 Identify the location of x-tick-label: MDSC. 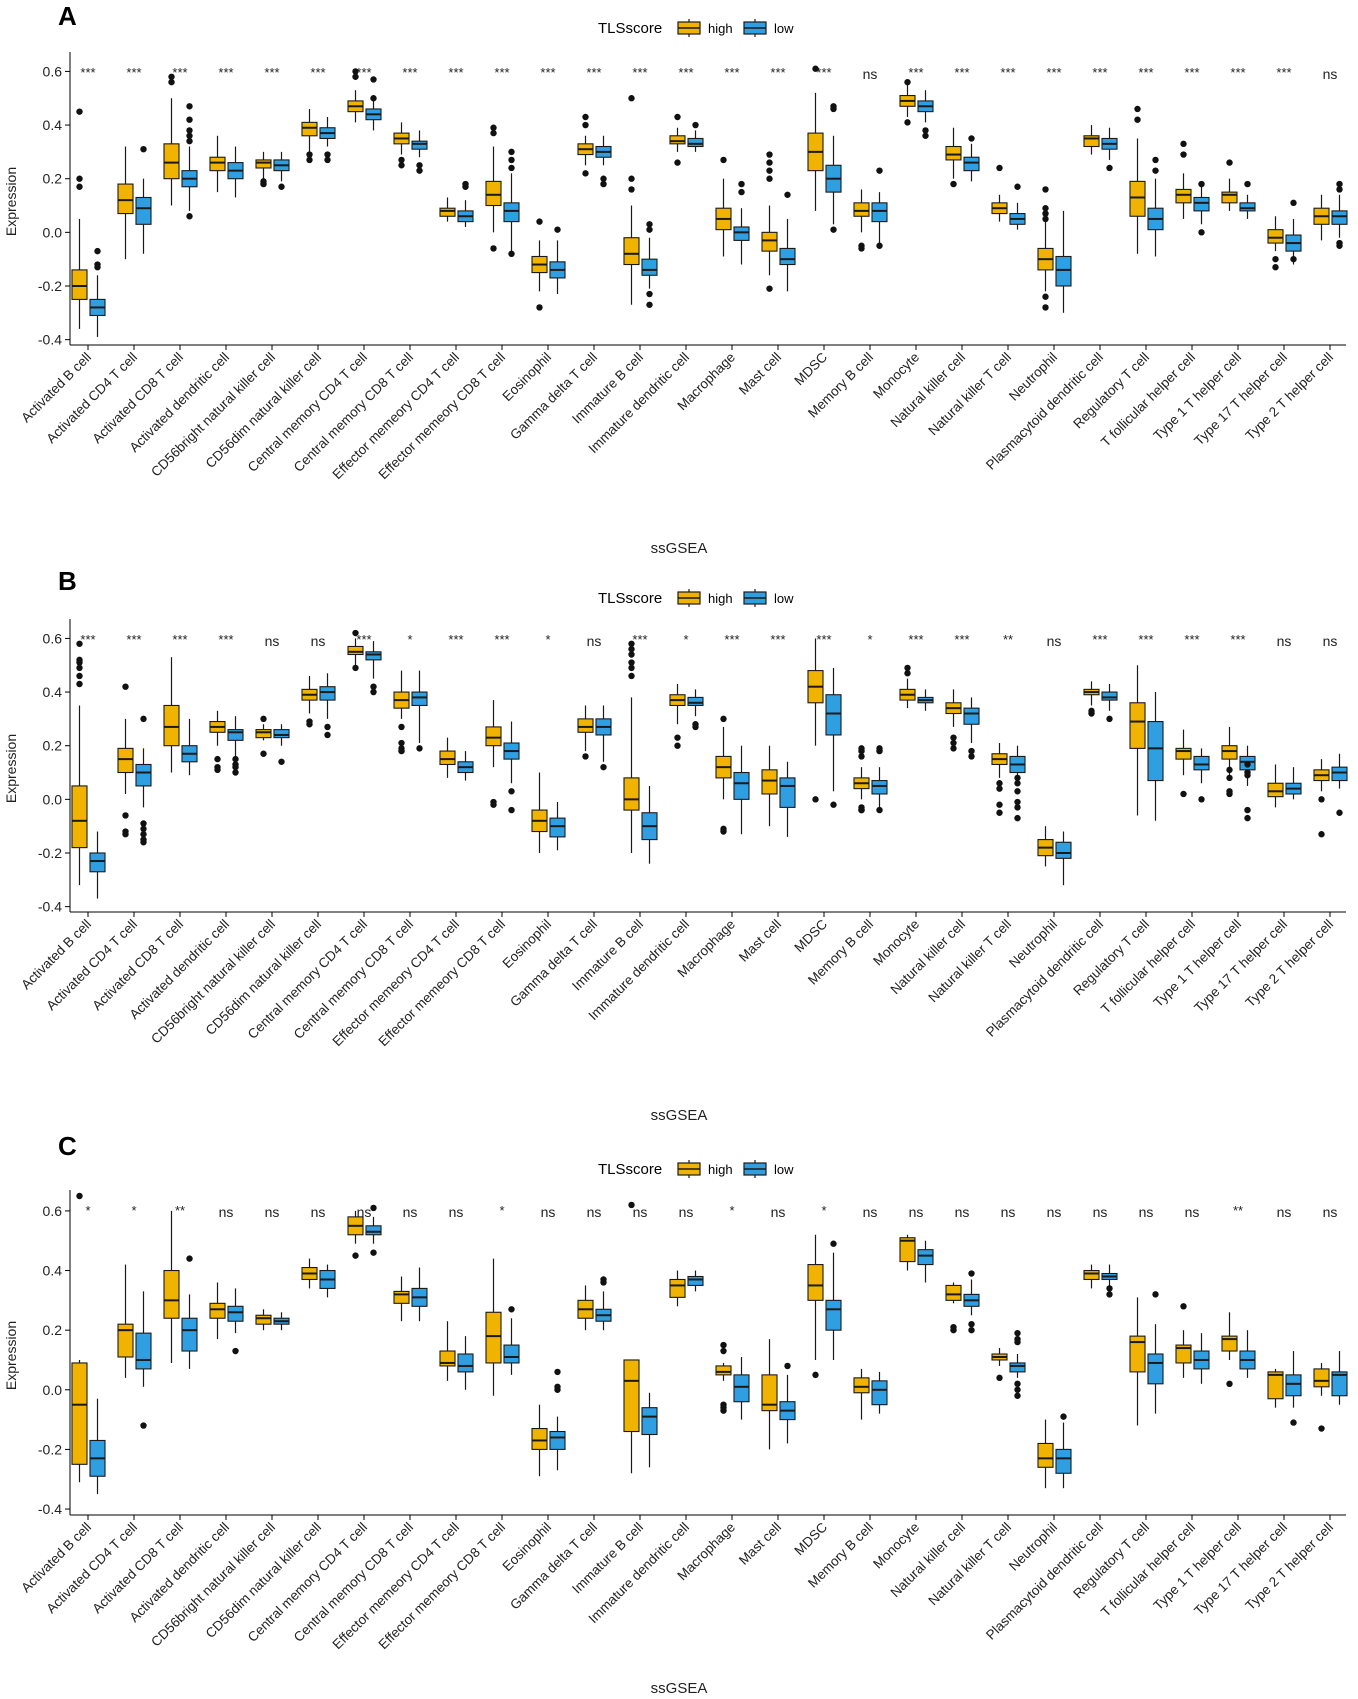
(810, 1538).